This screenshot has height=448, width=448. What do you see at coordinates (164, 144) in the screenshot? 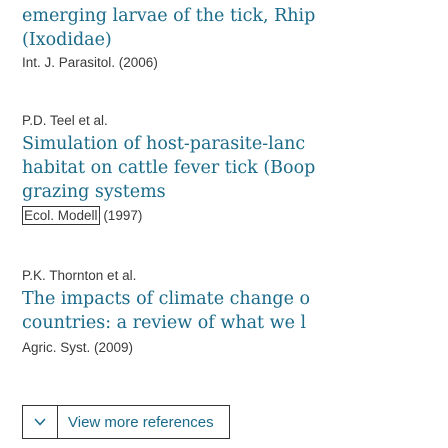
I see `reference-title-line: Simulation of host-parasite-lanc` at bounding box center [164, 144].